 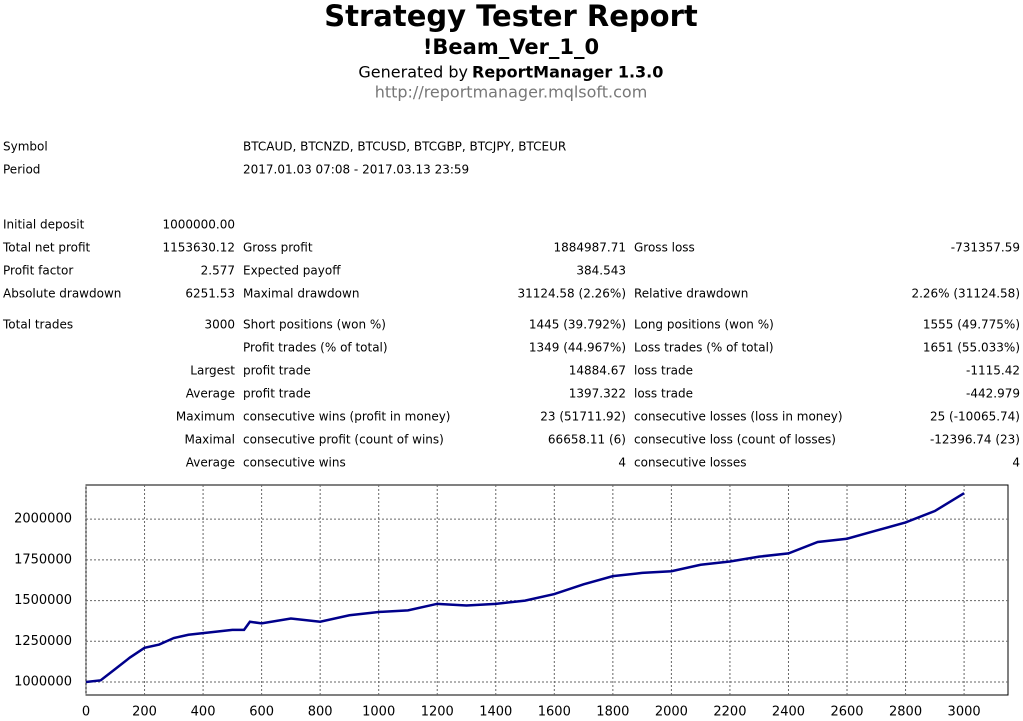 What do you see at coordinates (571, 294) in the screenshot?
I see `stat-value: 31124.58 (2.26%)` at bounding box center [571, 294].